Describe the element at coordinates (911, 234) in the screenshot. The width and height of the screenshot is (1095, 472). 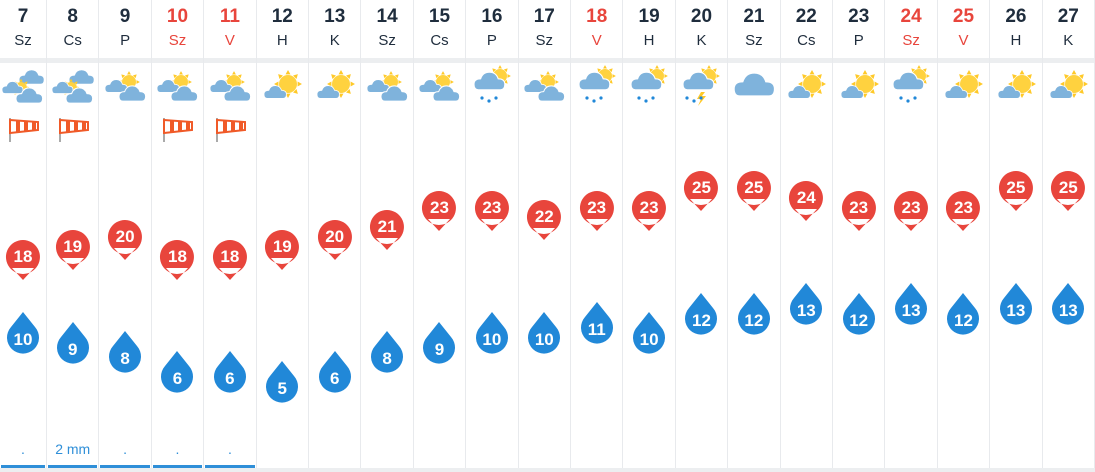
I see `day-column: 24 Sz 23 13` at that location.